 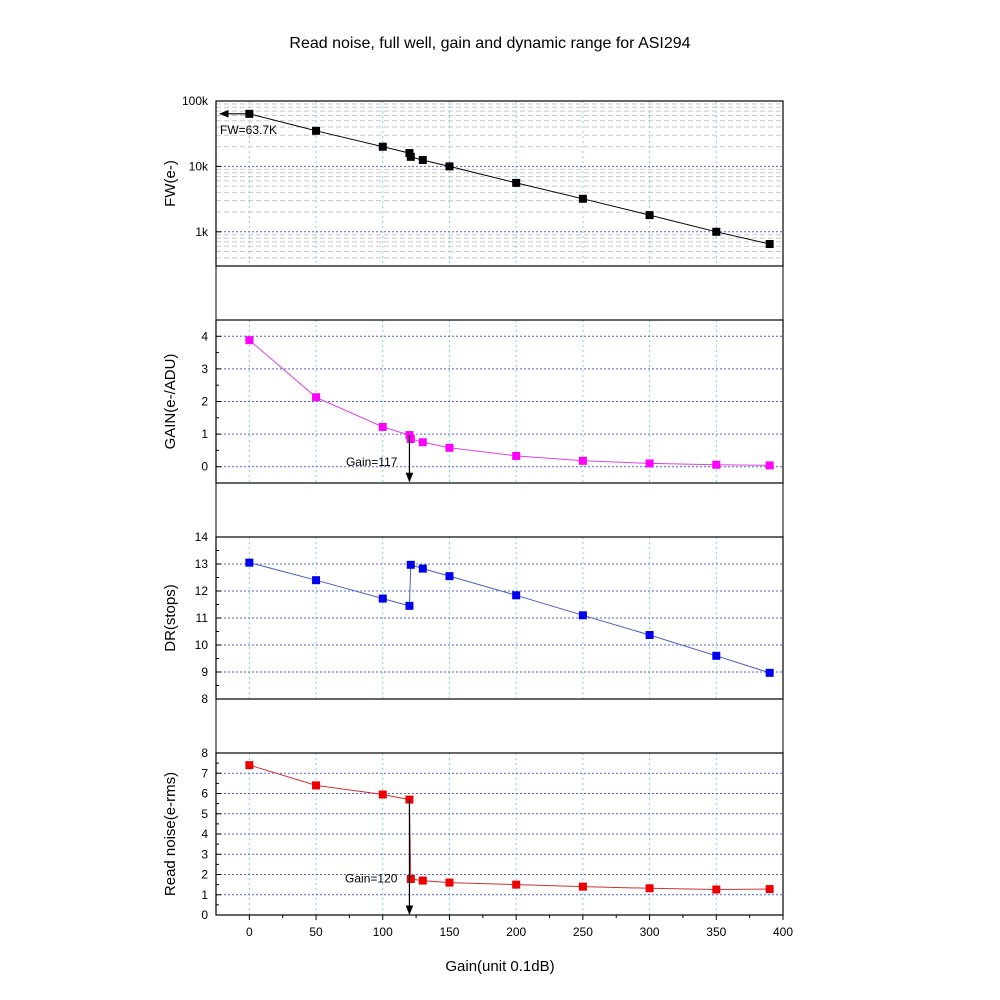 What do you see at coordinates (204, 875) in the screenshot?
I see `rn-y-tick-label: 2` at bounding box center [204, 875].